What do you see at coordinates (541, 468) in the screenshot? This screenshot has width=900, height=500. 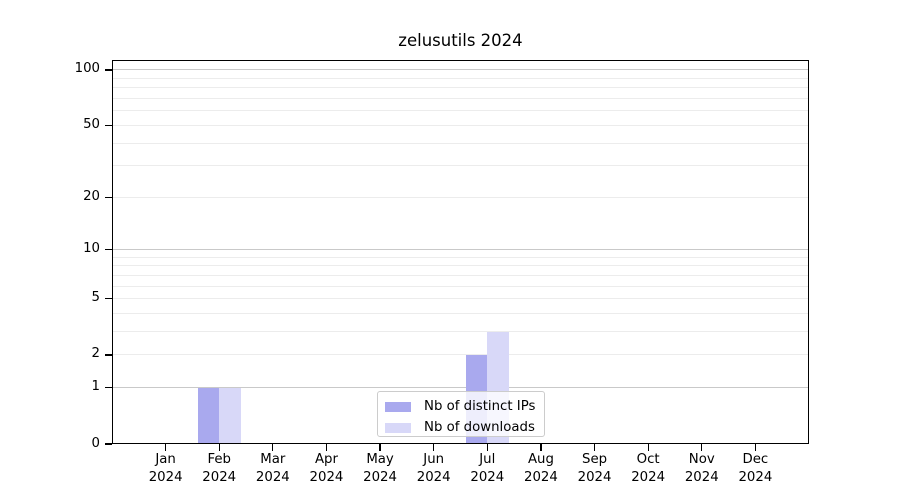 I see `x-tick-label: Aug 2024` at bounding box center [541, 468].